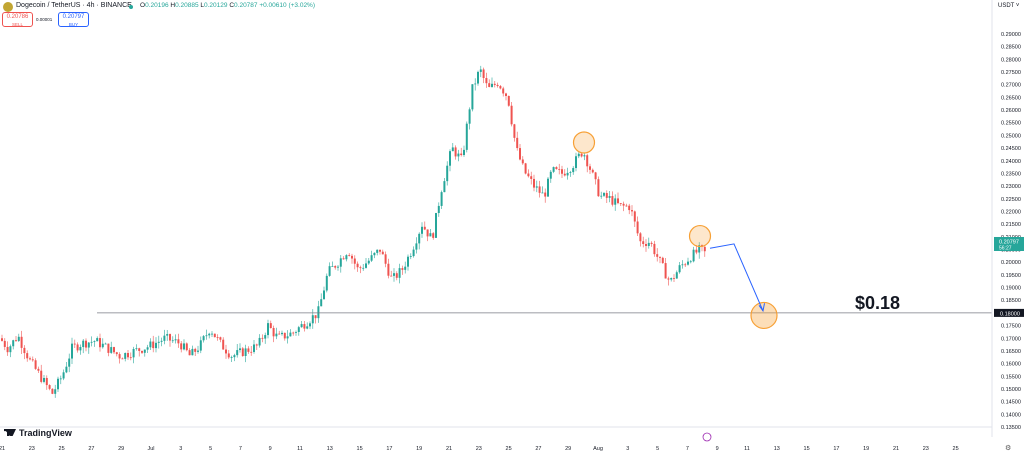  Describe the element at coordinates (216, 5) in the screenshot. I see `low-value: 0.20129` at that location.